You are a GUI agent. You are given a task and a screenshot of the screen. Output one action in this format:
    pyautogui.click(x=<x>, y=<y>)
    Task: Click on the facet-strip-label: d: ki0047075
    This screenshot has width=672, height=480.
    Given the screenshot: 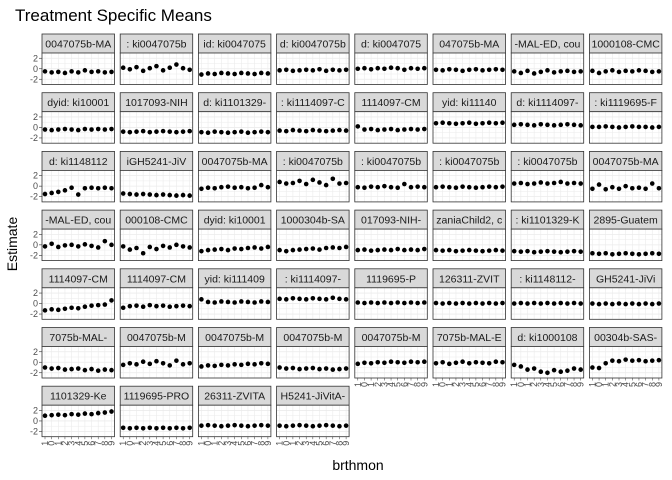 What is the action you would take?
    pyautogui.click(x=391, y=45)
    